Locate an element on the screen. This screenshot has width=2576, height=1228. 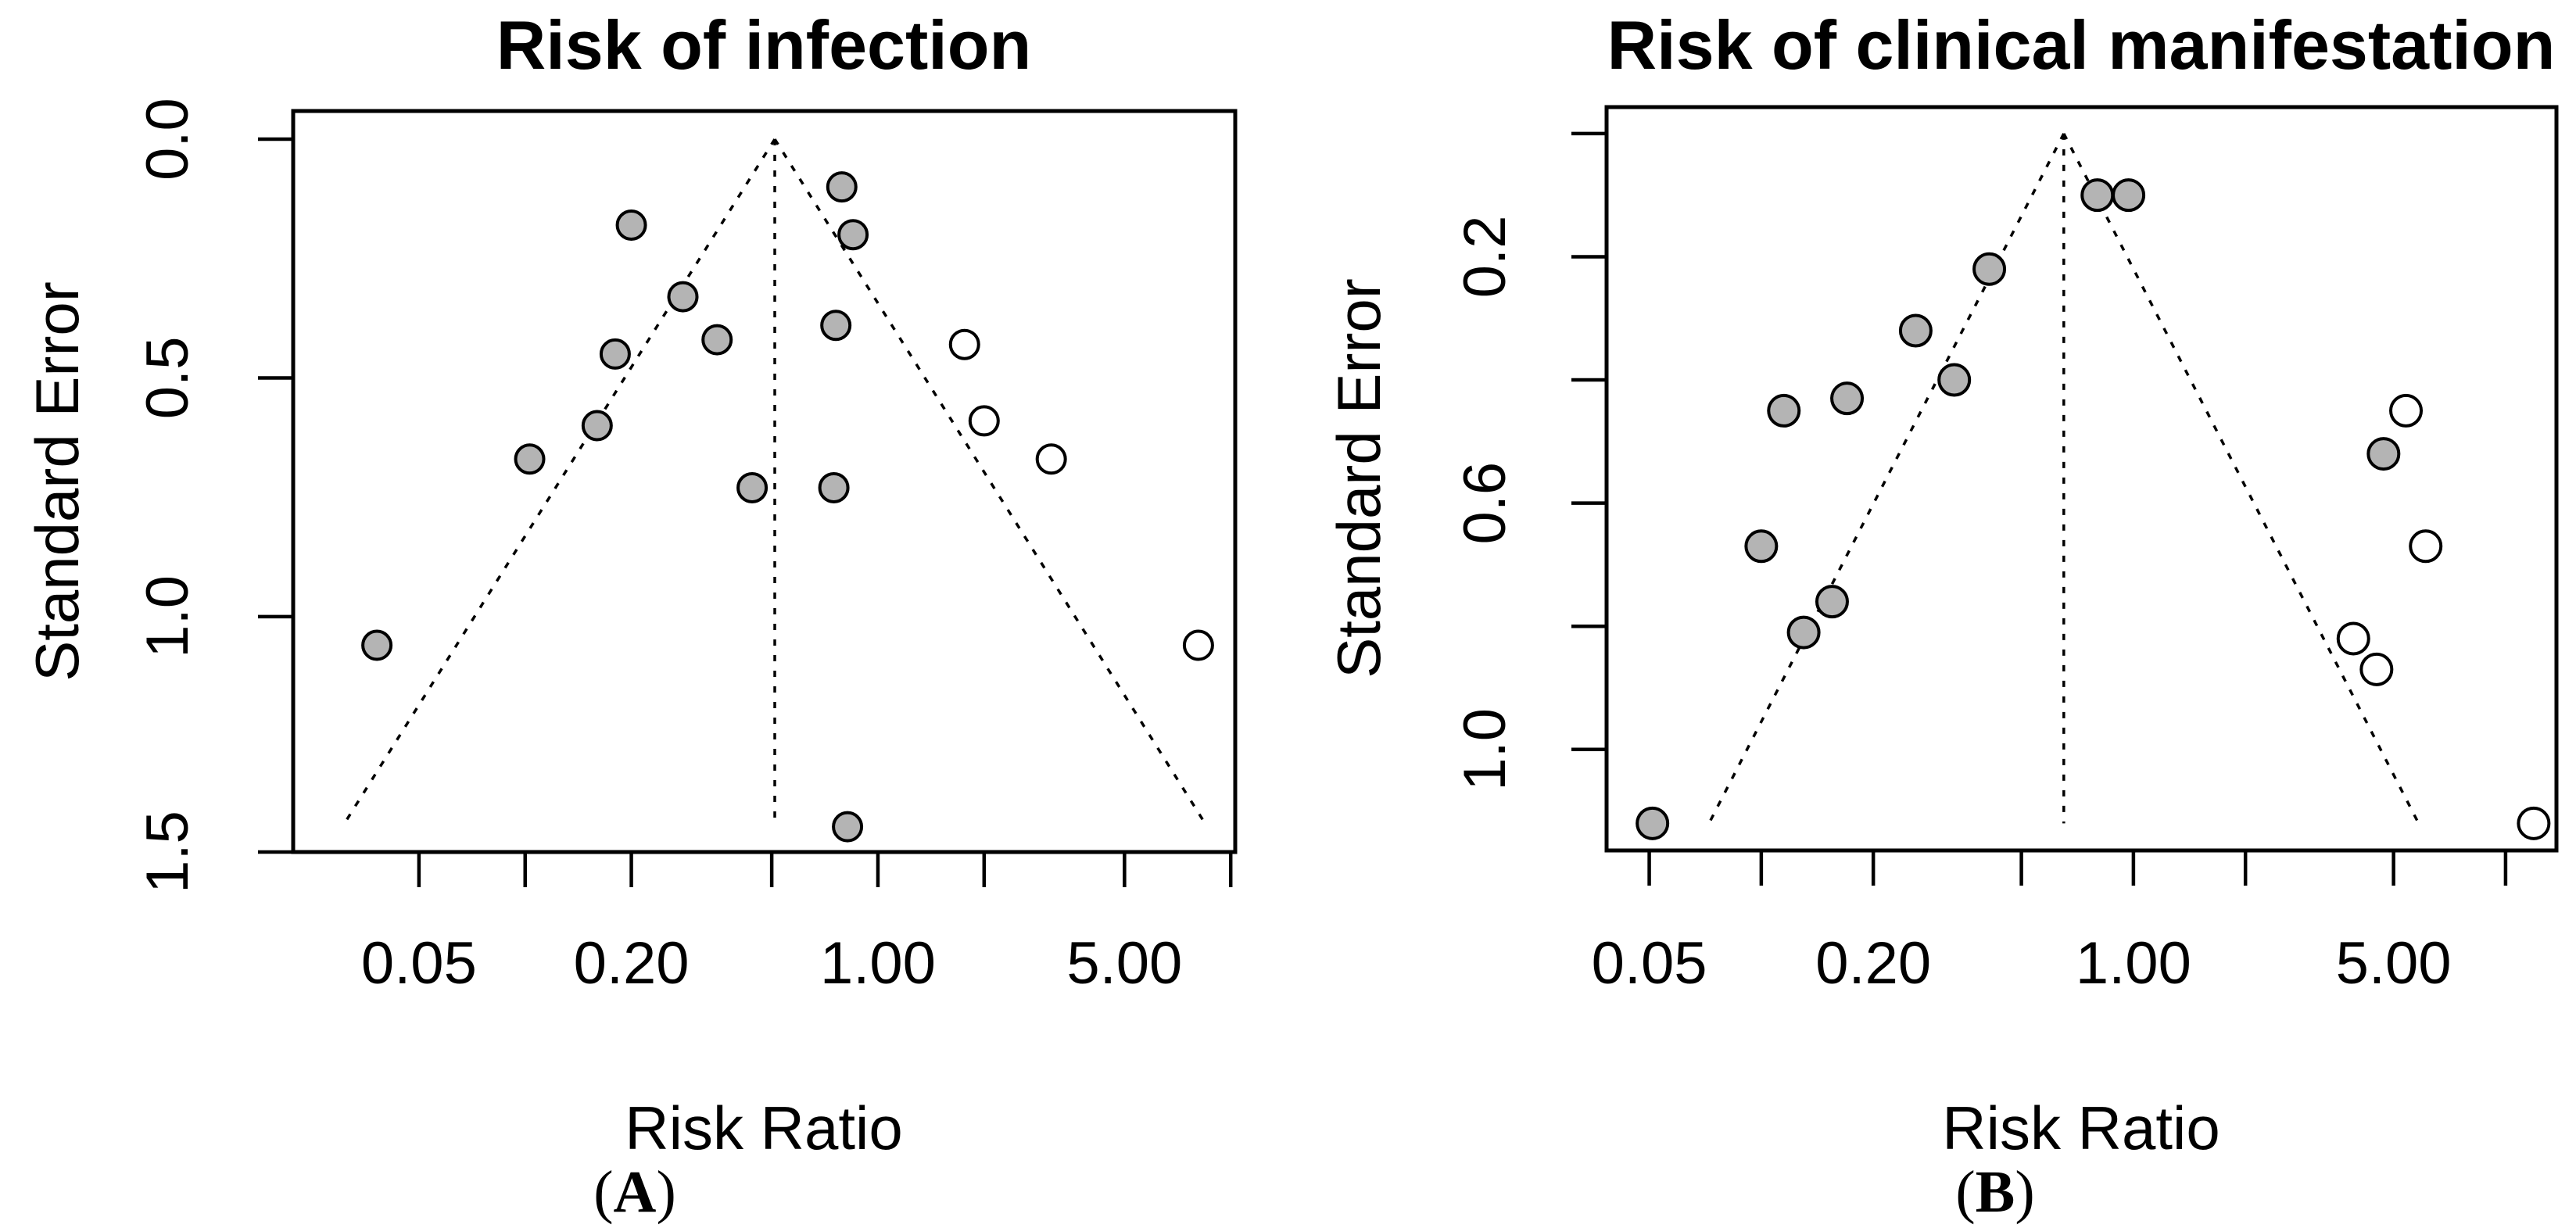
panel-a-letter-close-paren: ) is located at coordinates (665, 1192).